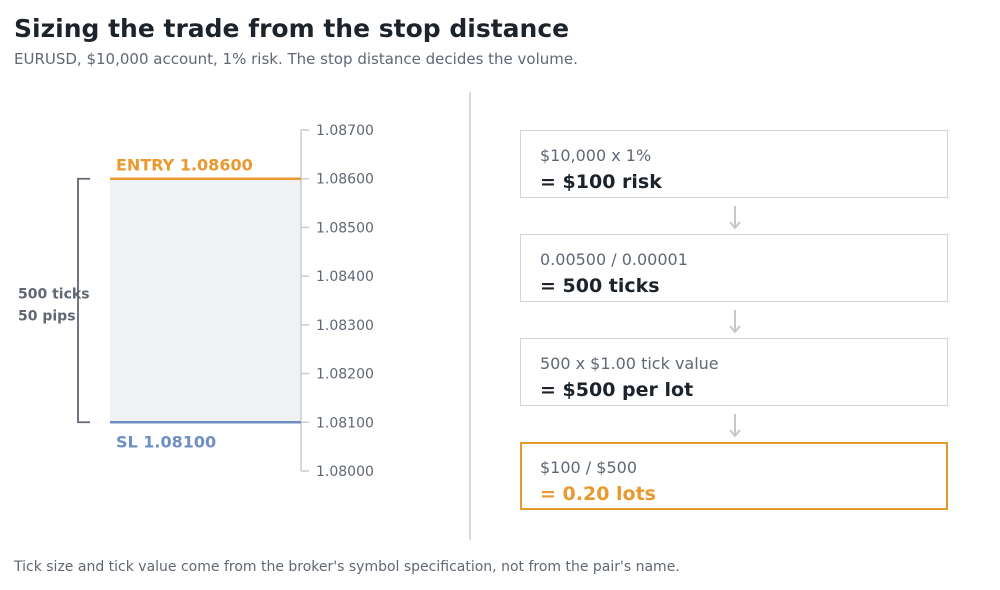 The image size is (1000, 590). Describe the element at coordinates (47, 317) in the screenshot. I see `distance-pips-label: 50 pips` at that location.